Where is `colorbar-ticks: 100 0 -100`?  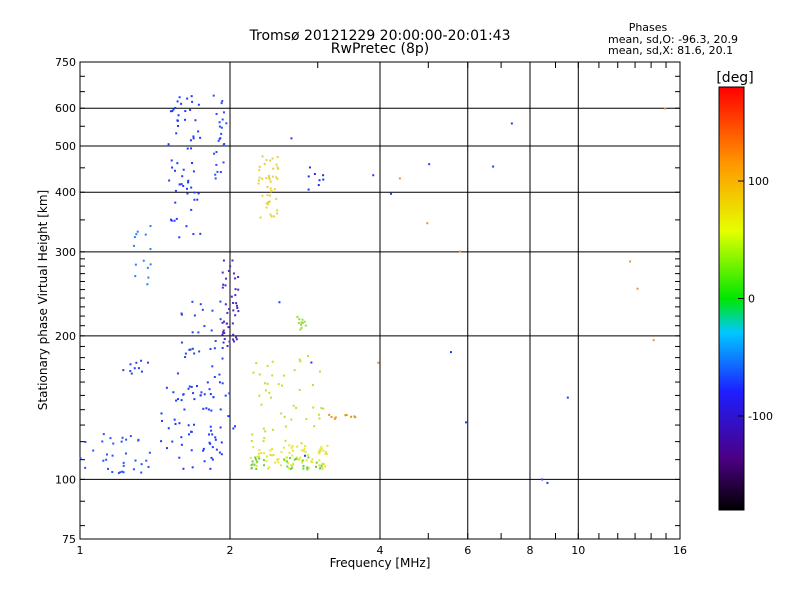
colorbar-ticks: 100 0 -100 is located at coordinates (755, 299).